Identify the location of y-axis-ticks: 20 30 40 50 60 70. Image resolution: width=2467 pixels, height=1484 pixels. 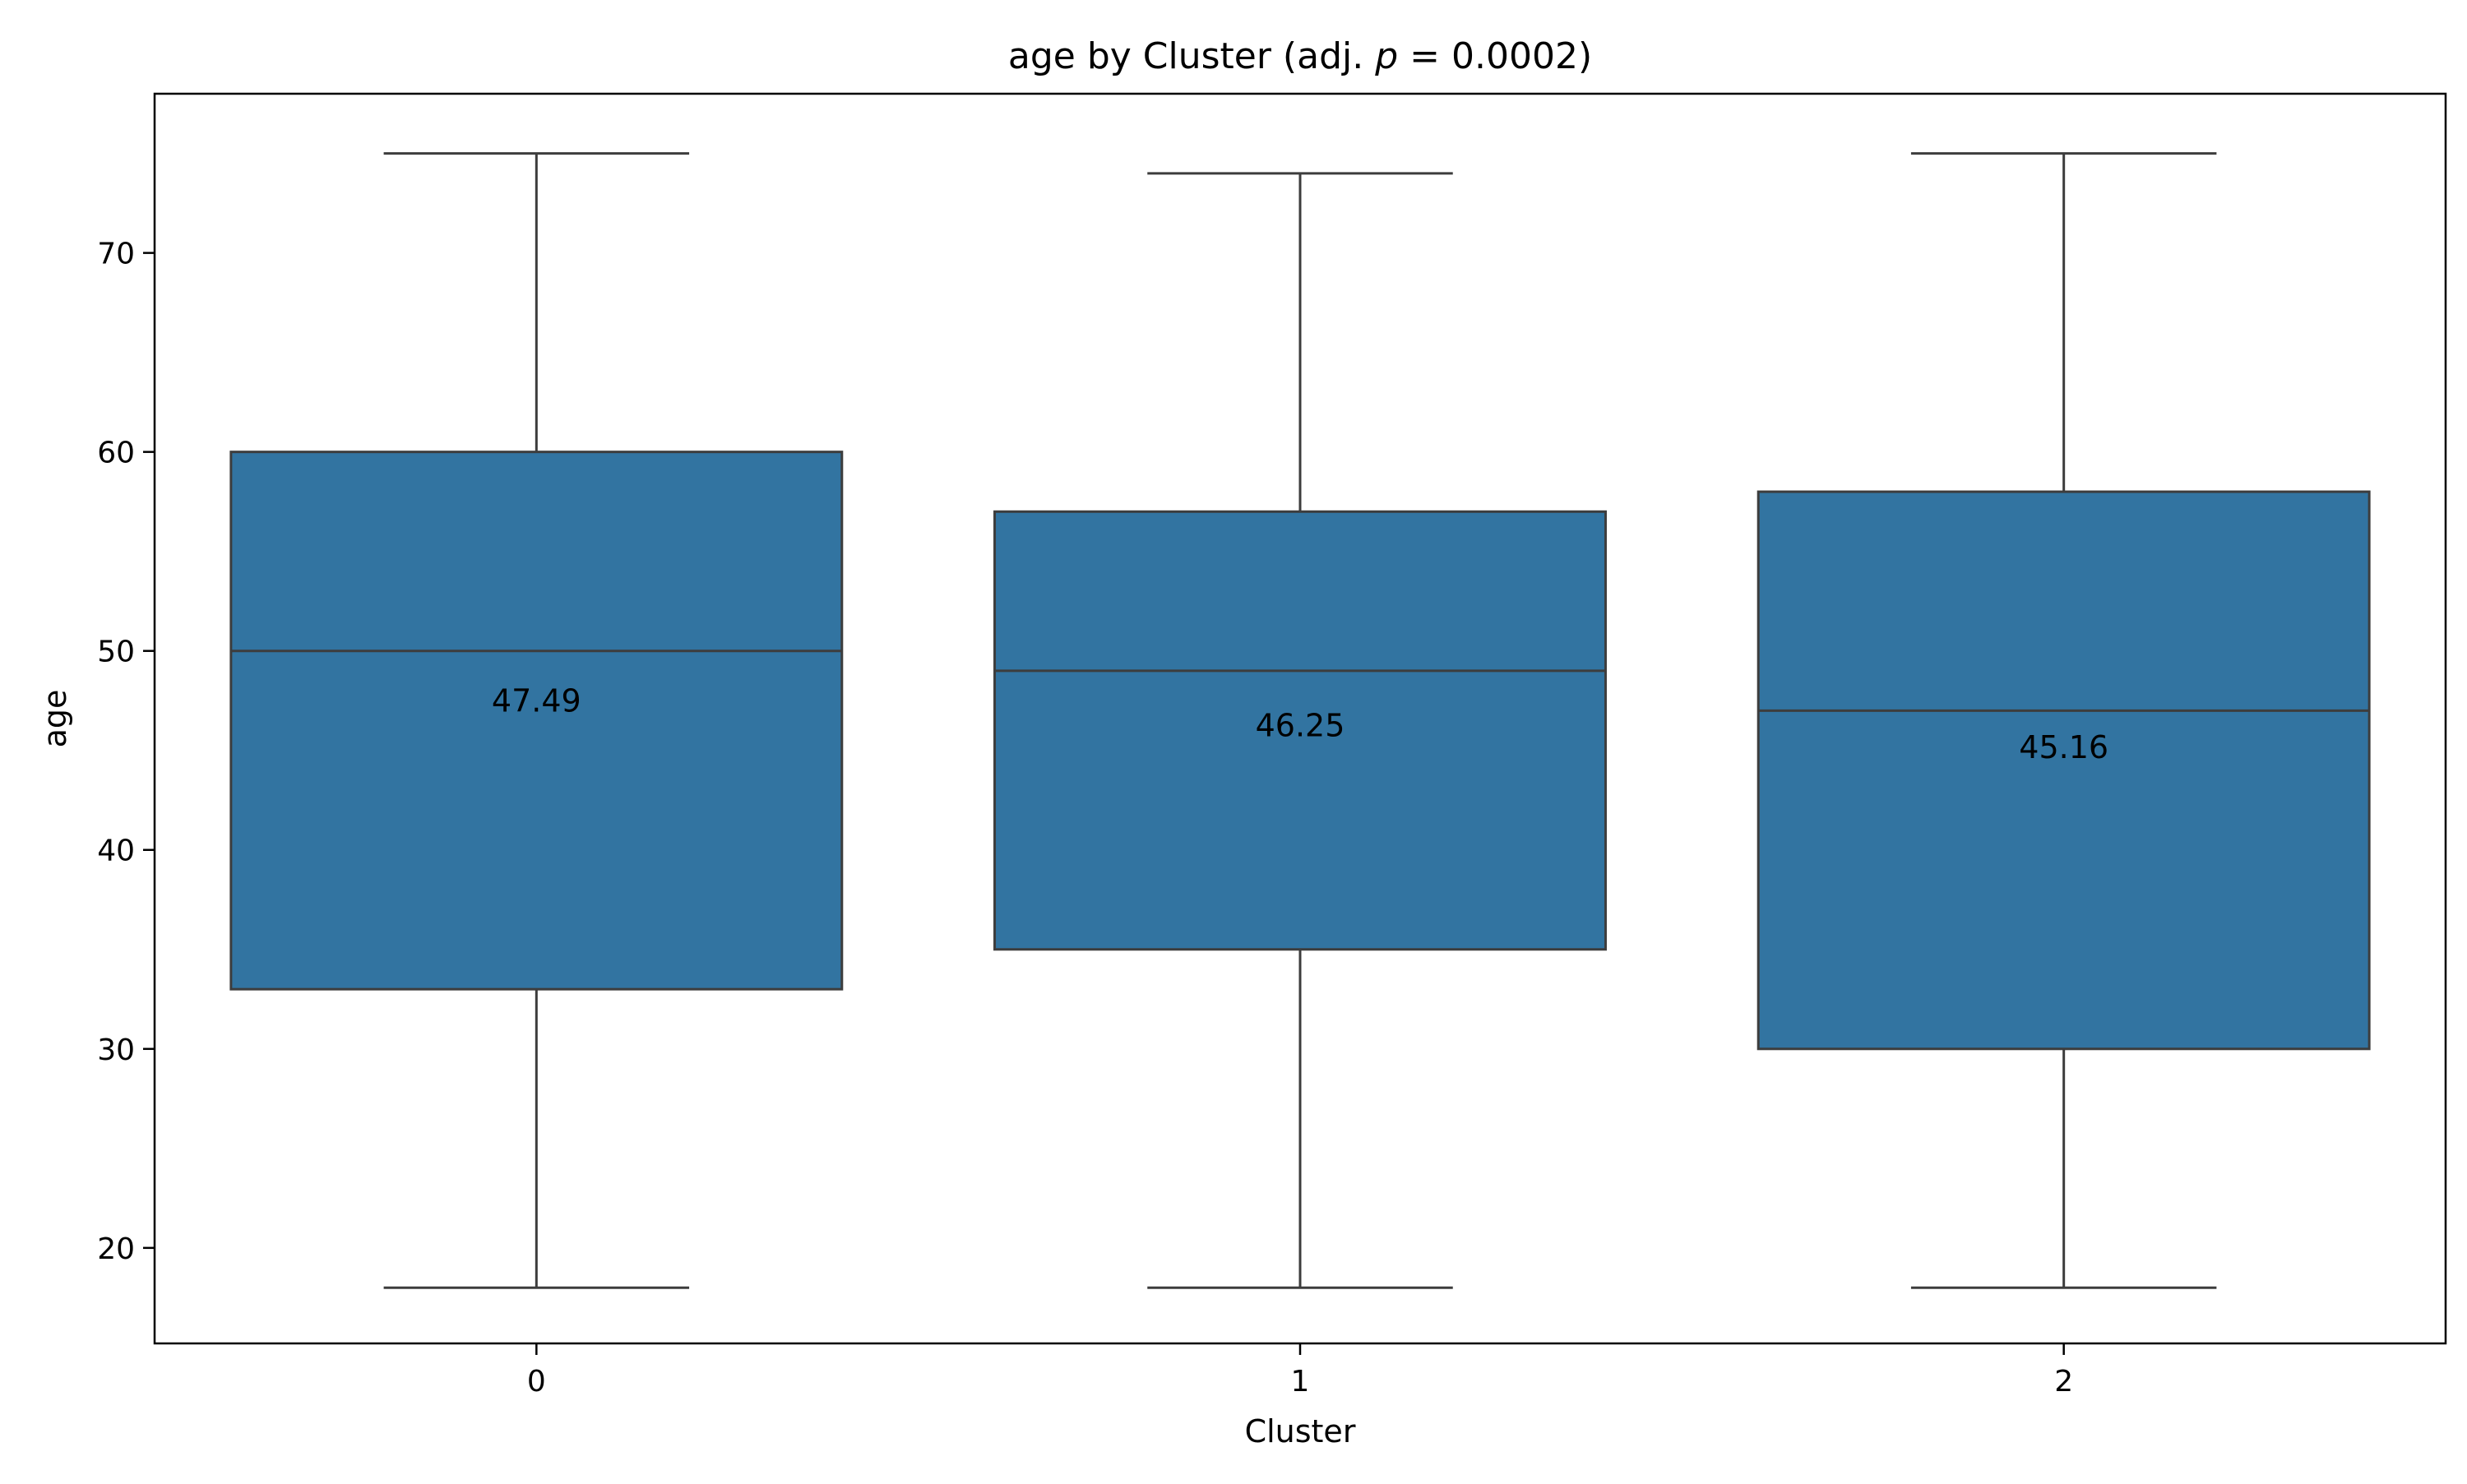
(126, 752).